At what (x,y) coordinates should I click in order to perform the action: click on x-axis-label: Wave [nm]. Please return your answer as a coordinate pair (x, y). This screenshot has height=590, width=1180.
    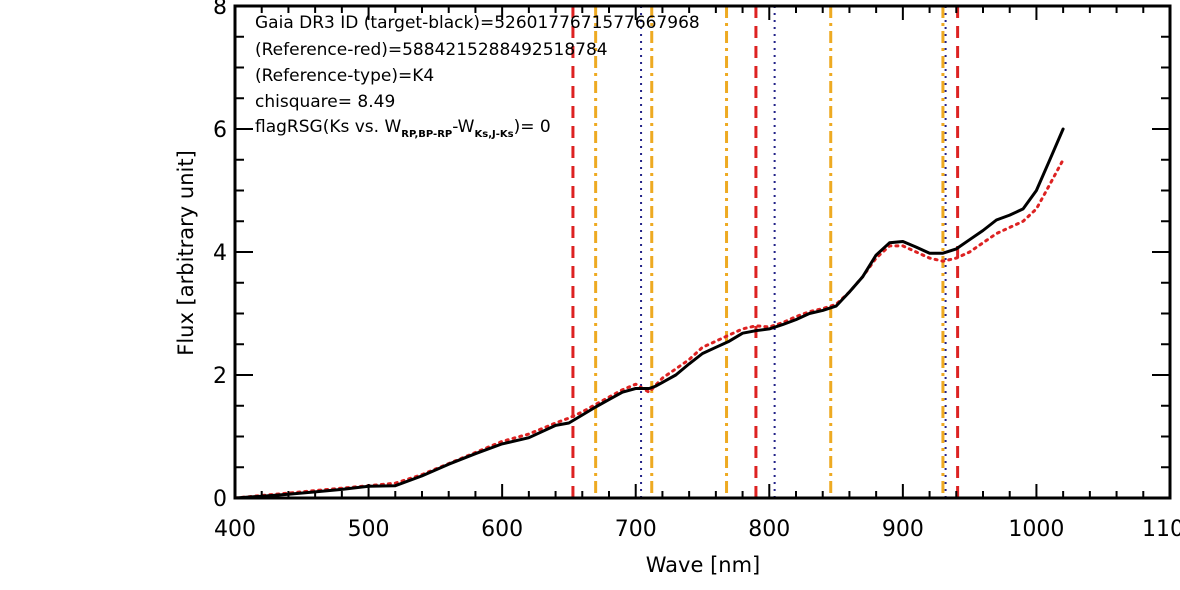
    Looking at the image, I should click on (703, 565).